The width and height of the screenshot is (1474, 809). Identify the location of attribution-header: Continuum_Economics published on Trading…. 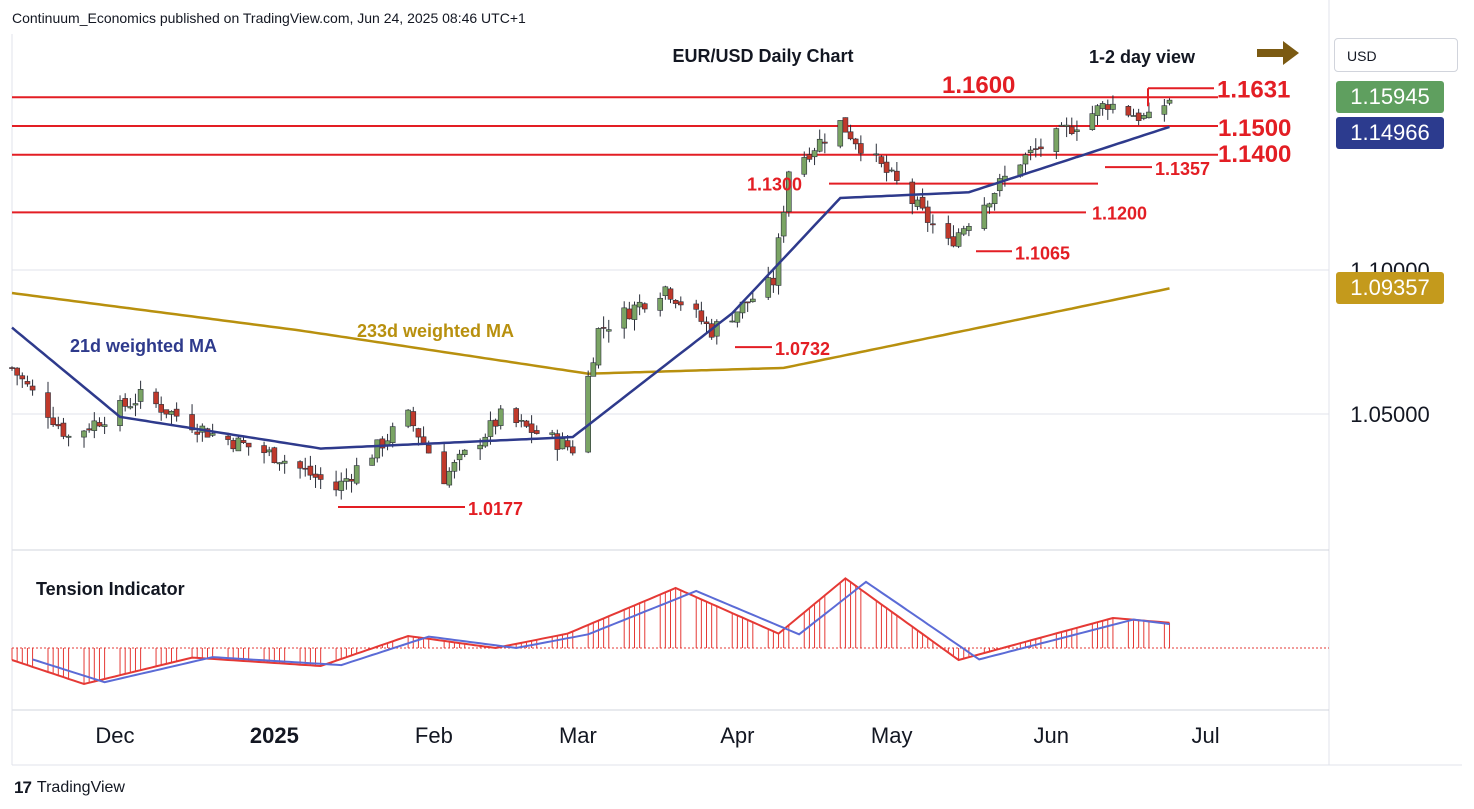
(269, 18).